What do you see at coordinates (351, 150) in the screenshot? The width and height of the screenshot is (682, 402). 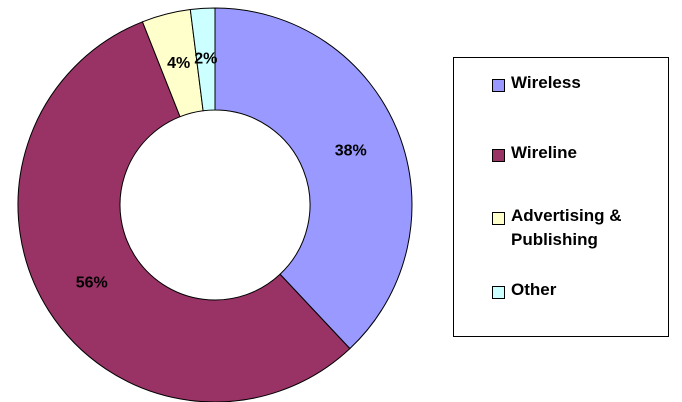 I see `data-label: 38%` at bounding box center [351, 150].